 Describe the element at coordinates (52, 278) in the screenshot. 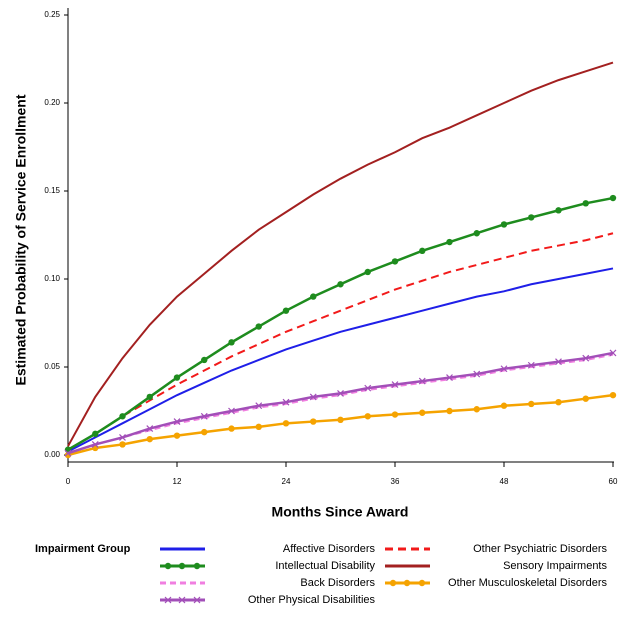

I see `y-tick-label: 0.10` at that location.